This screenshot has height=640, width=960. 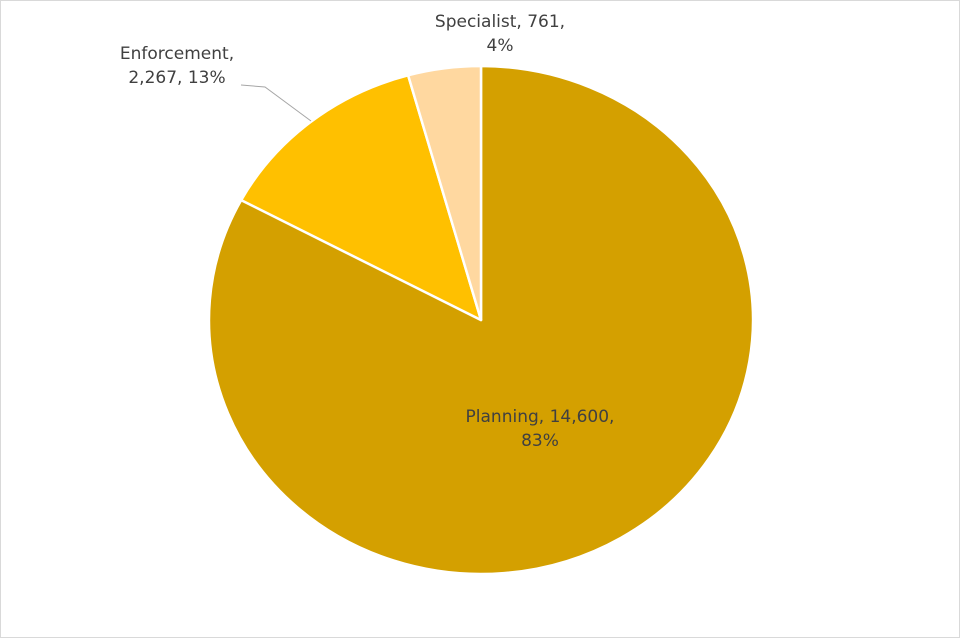 I want to click on data-label-planning: Planning, 14,600, 83%, so click(x=540, y=429).